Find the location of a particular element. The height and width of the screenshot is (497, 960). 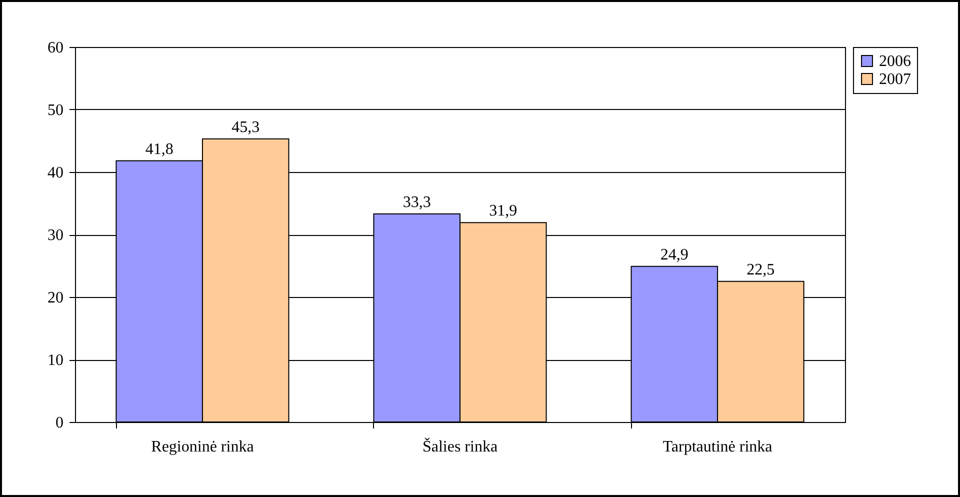

y-tick-label: 30 is located at coordinates (56, 235).